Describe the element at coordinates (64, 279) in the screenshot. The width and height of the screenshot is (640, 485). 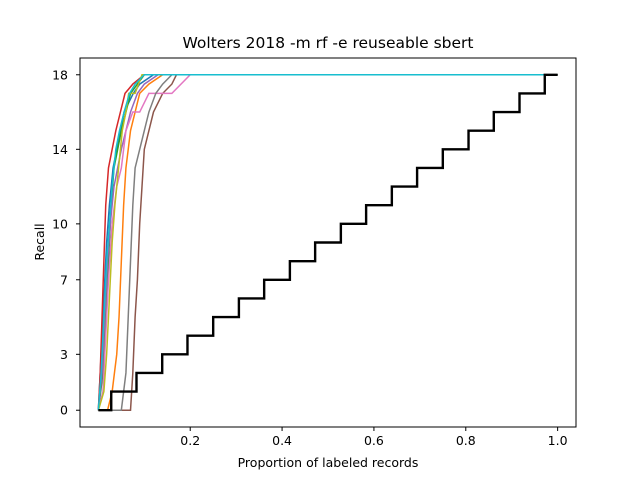
I see `y-tick-label: 7` at that location.